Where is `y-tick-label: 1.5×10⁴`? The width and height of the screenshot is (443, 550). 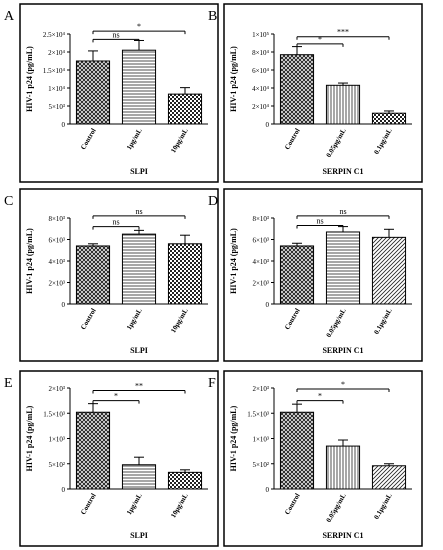 y-tick-label: 1.5×10⁴ is located at coordinates (54, 71).